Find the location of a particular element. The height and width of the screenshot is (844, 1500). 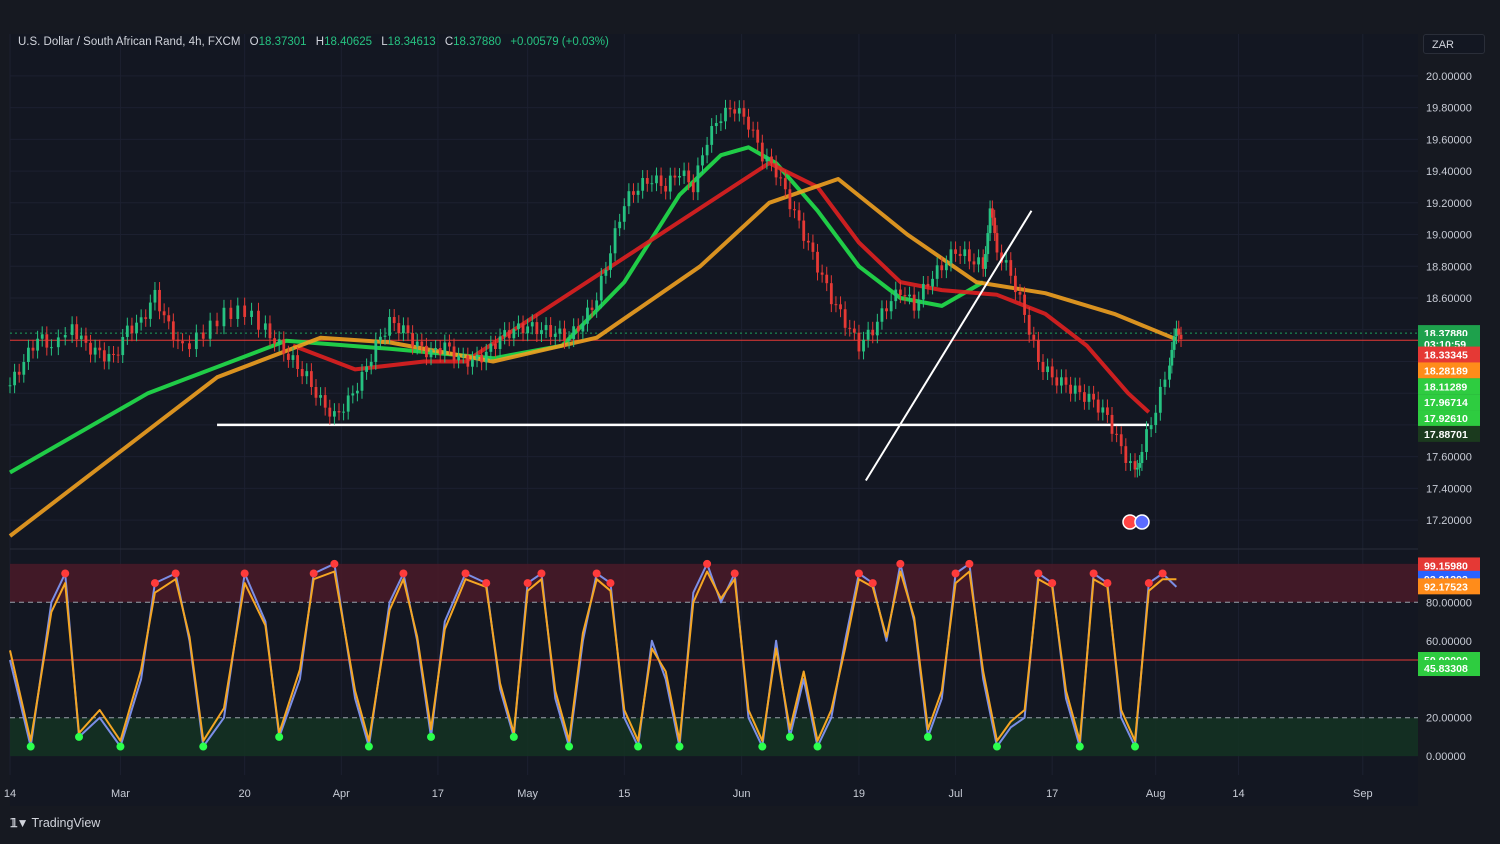

trendline is located at coordinates (948, 345).